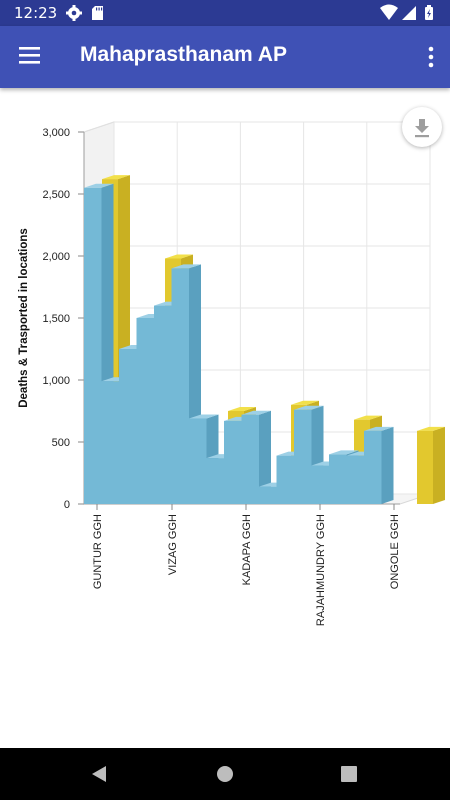 The height and width of the screenshot is (805, 450). Describe the element at coordinates (24, 318) in the screenshot. I see `y-axis-title: Deaths & Trasported in locations` at that location.